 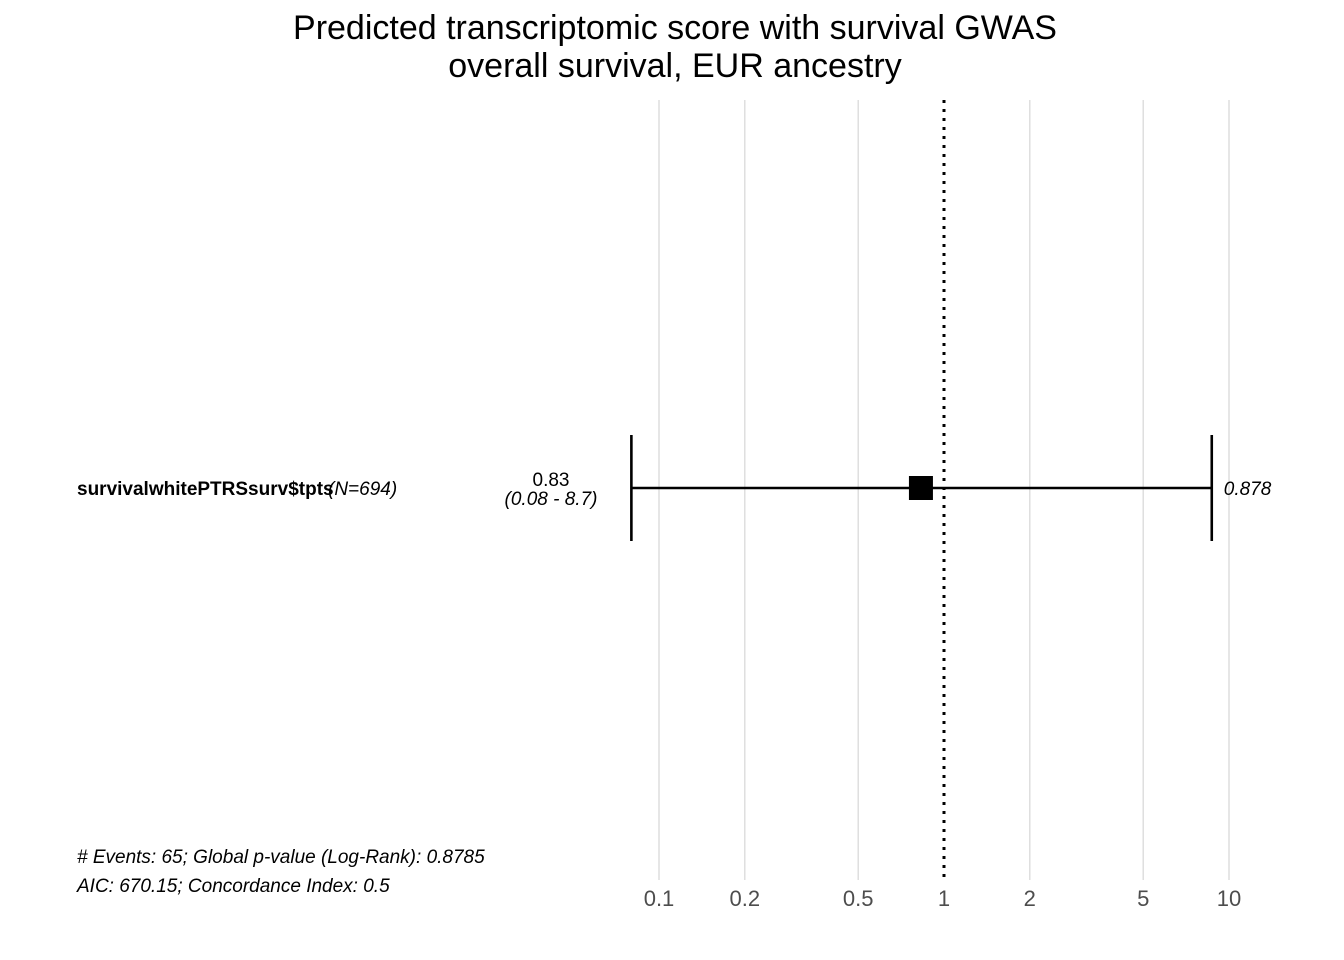 What do you see at coordinates (551, 499) in the screenshot?
I see `ci-label: (0.08 - 8.7)` at bounding box center [551, 499].